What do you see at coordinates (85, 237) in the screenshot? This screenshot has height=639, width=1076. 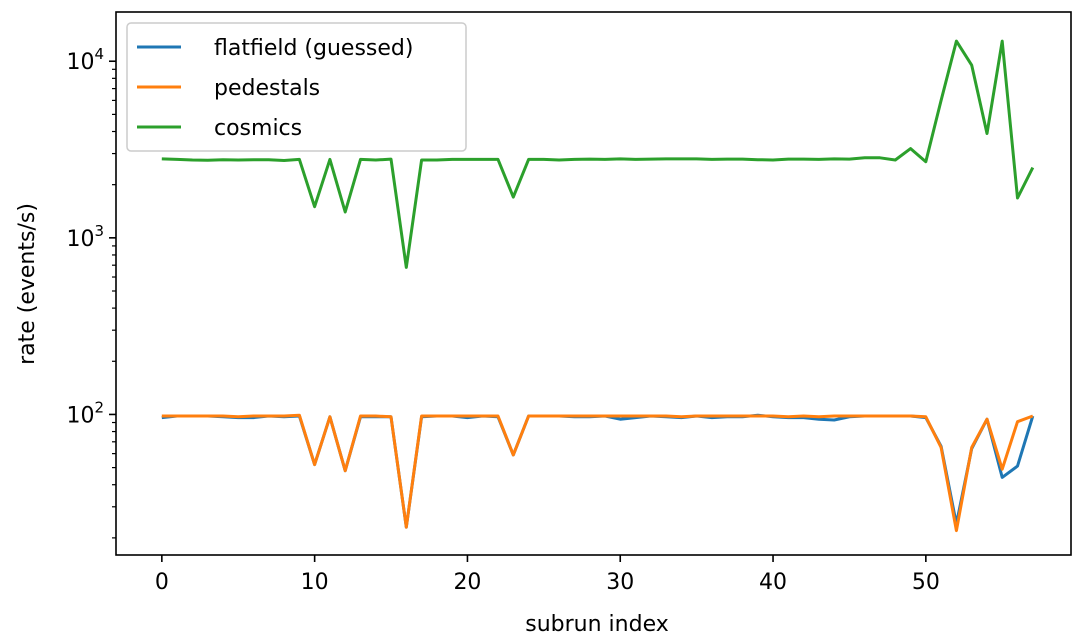 I see `y-tick-label: 10³` at bounding box center [85, 237].